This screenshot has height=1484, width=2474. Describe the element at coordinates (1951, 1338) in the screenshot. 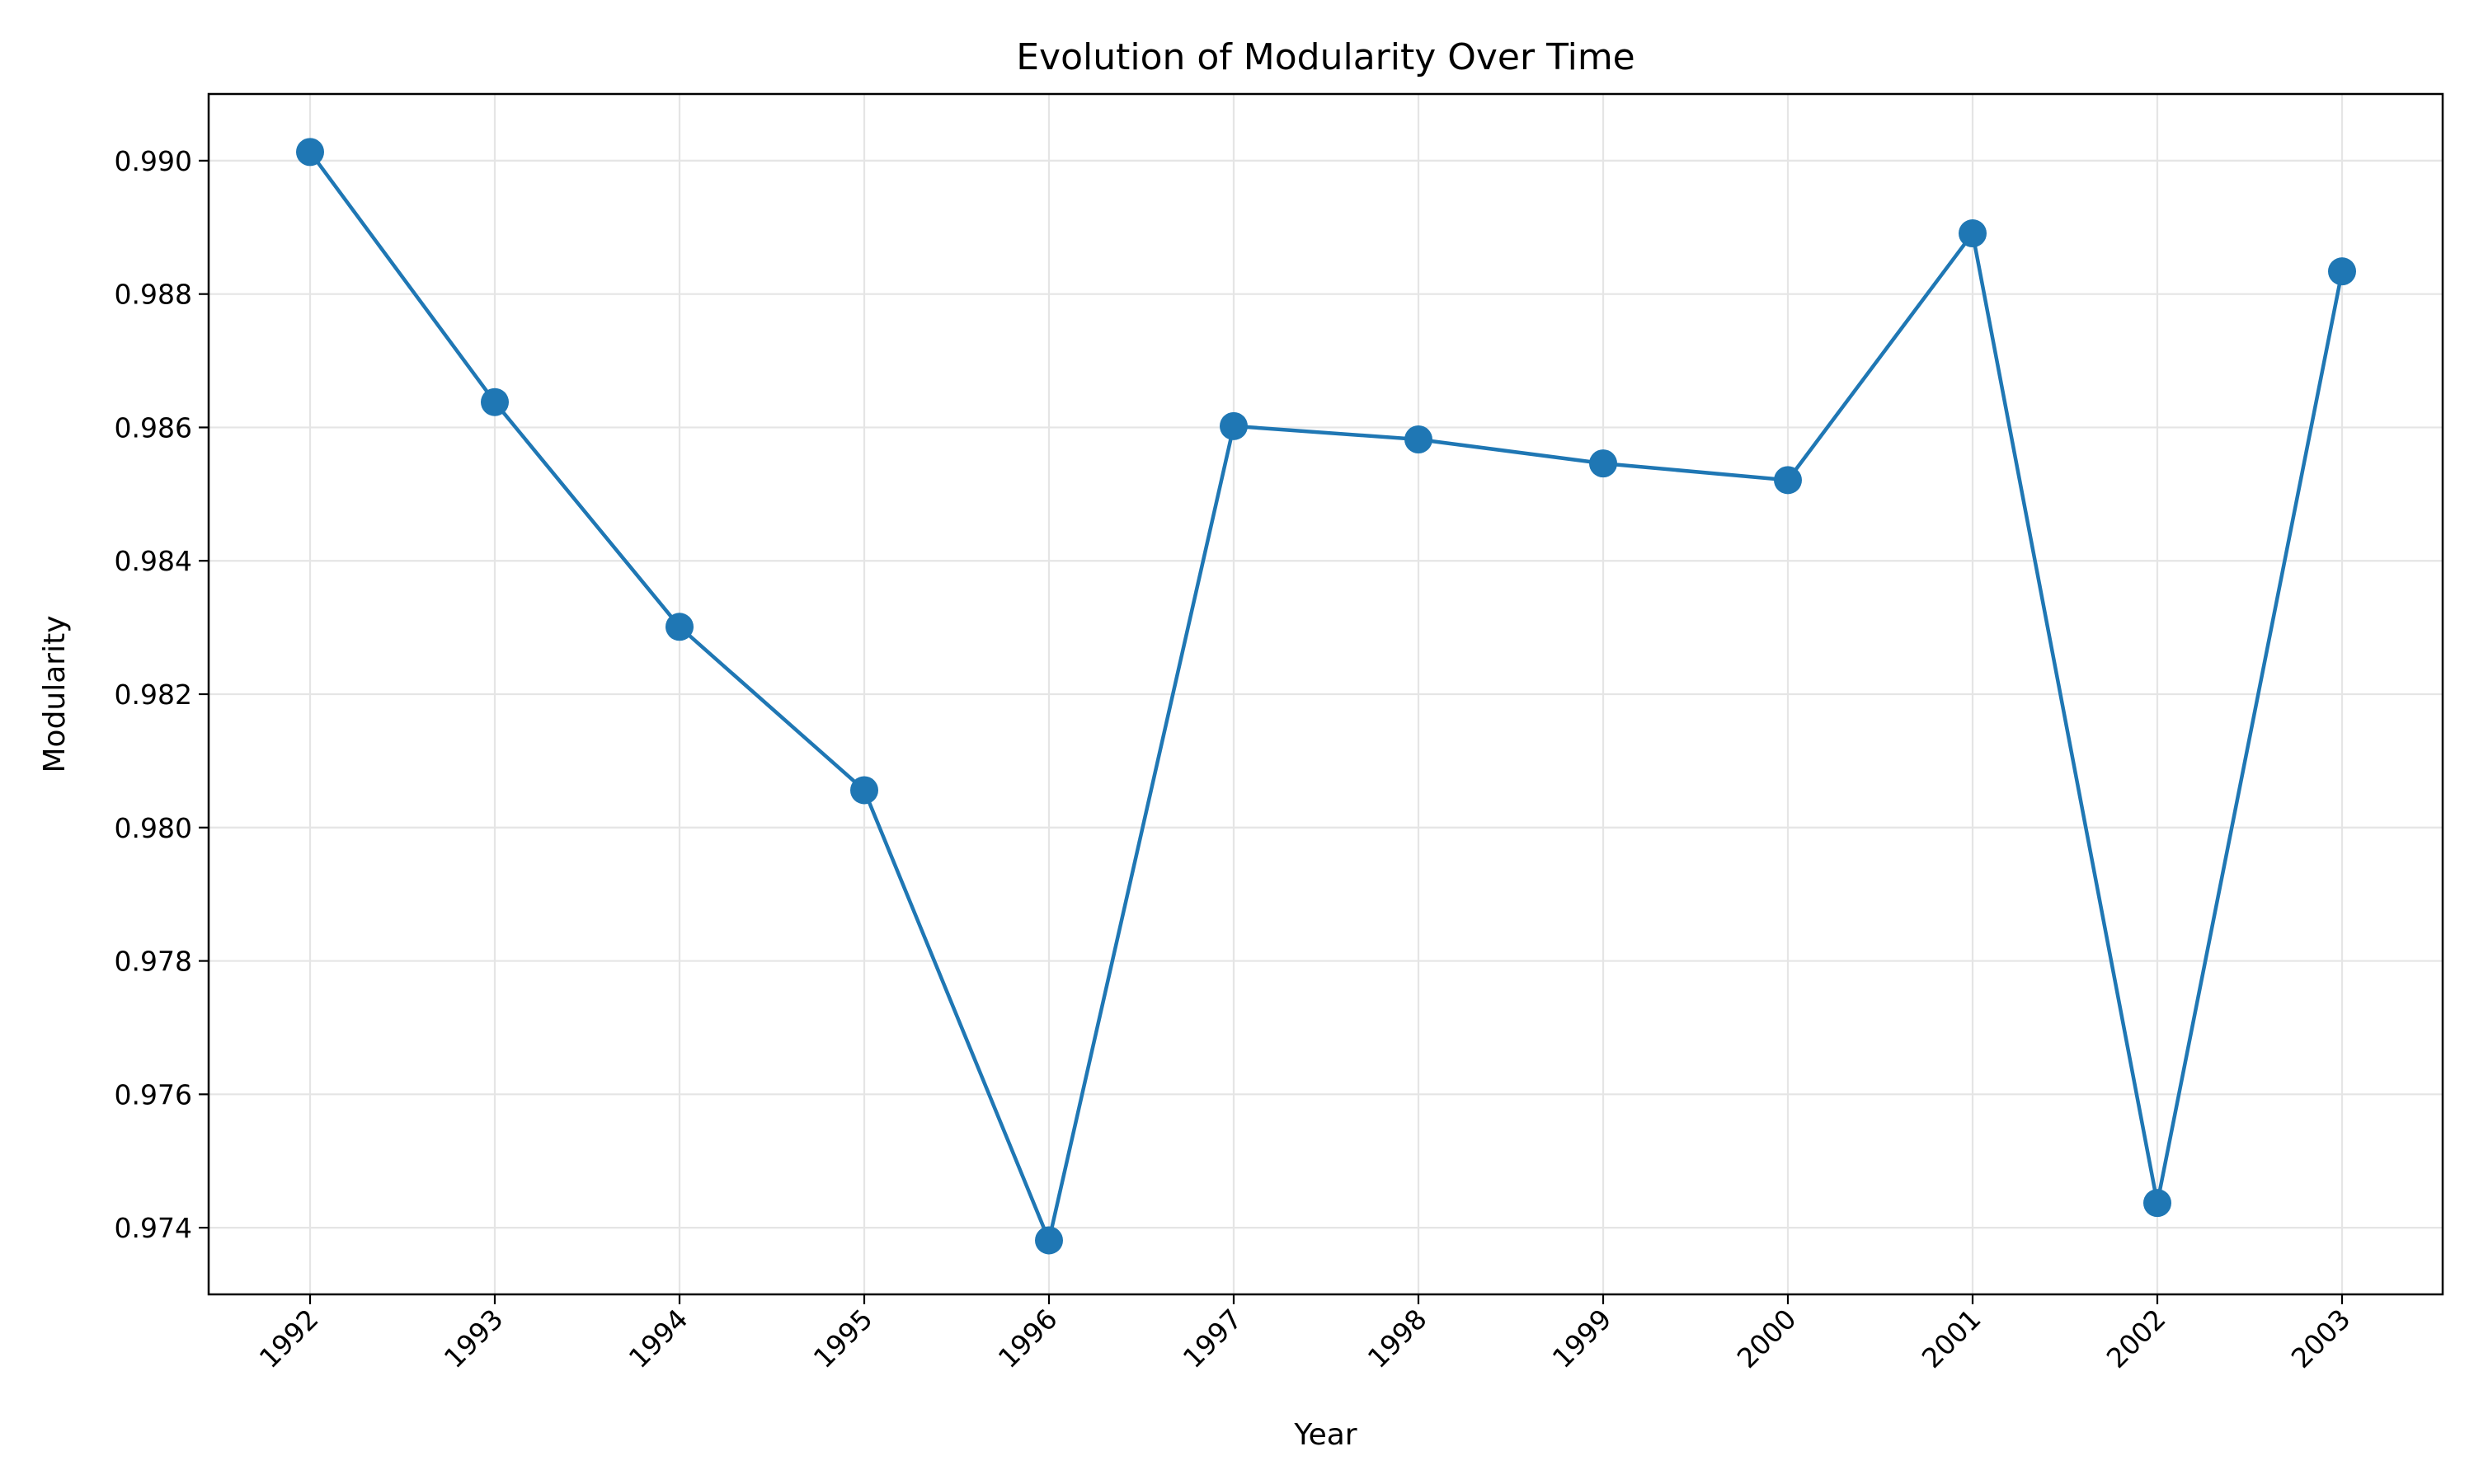

I see `x-tick-label: 2001` at that location.